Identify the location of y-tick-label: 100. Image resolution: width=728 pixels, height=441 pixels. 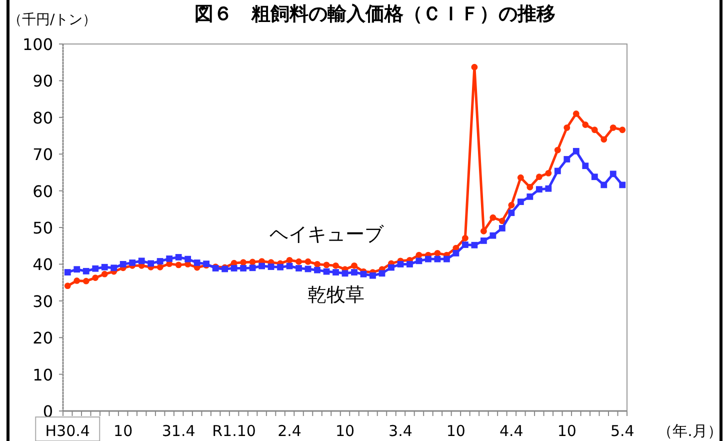
(37, 44).